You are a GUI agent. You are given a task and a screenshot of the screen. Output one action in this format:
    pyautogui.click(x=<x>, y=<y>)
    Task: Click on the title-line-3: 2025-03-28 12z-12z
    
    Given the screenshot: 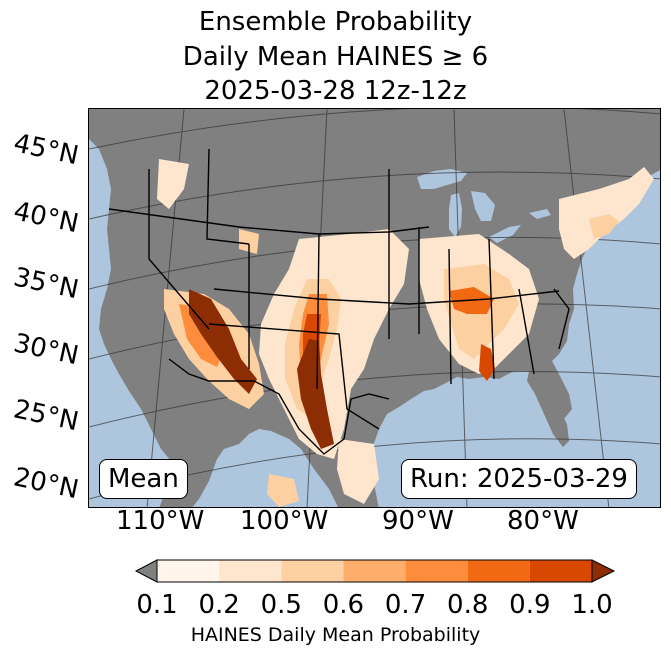 What is the action you would take?
    pyautogui.click(x=335, y=91)
    